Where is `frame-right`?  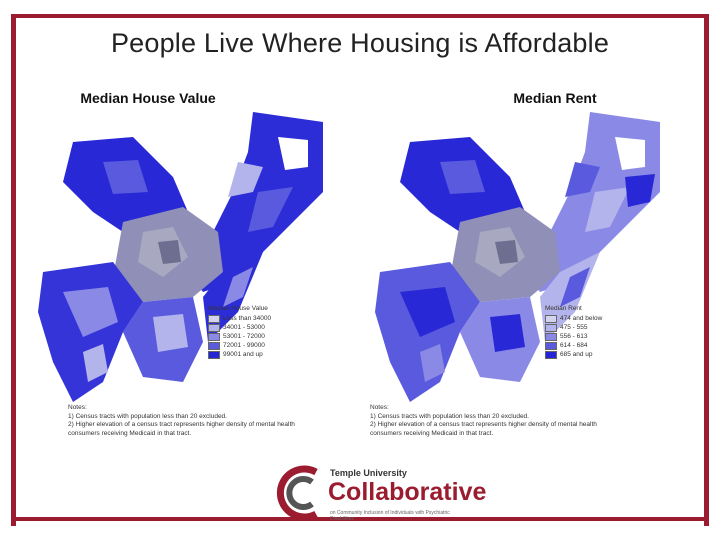
frame-right is located at coordinates (706, 270).